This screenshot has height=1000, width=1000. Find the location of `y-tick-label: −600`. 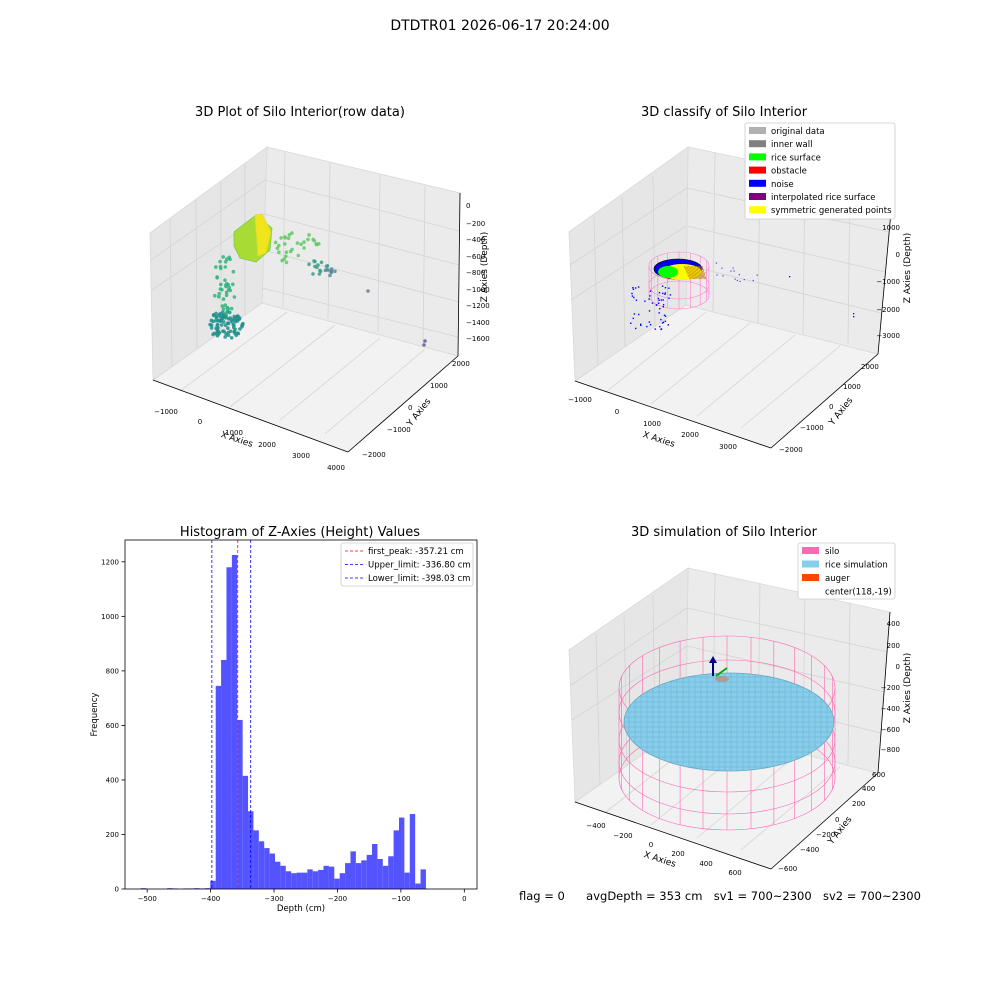

y-tick-label: −600 is located at coordinates (787, 869).